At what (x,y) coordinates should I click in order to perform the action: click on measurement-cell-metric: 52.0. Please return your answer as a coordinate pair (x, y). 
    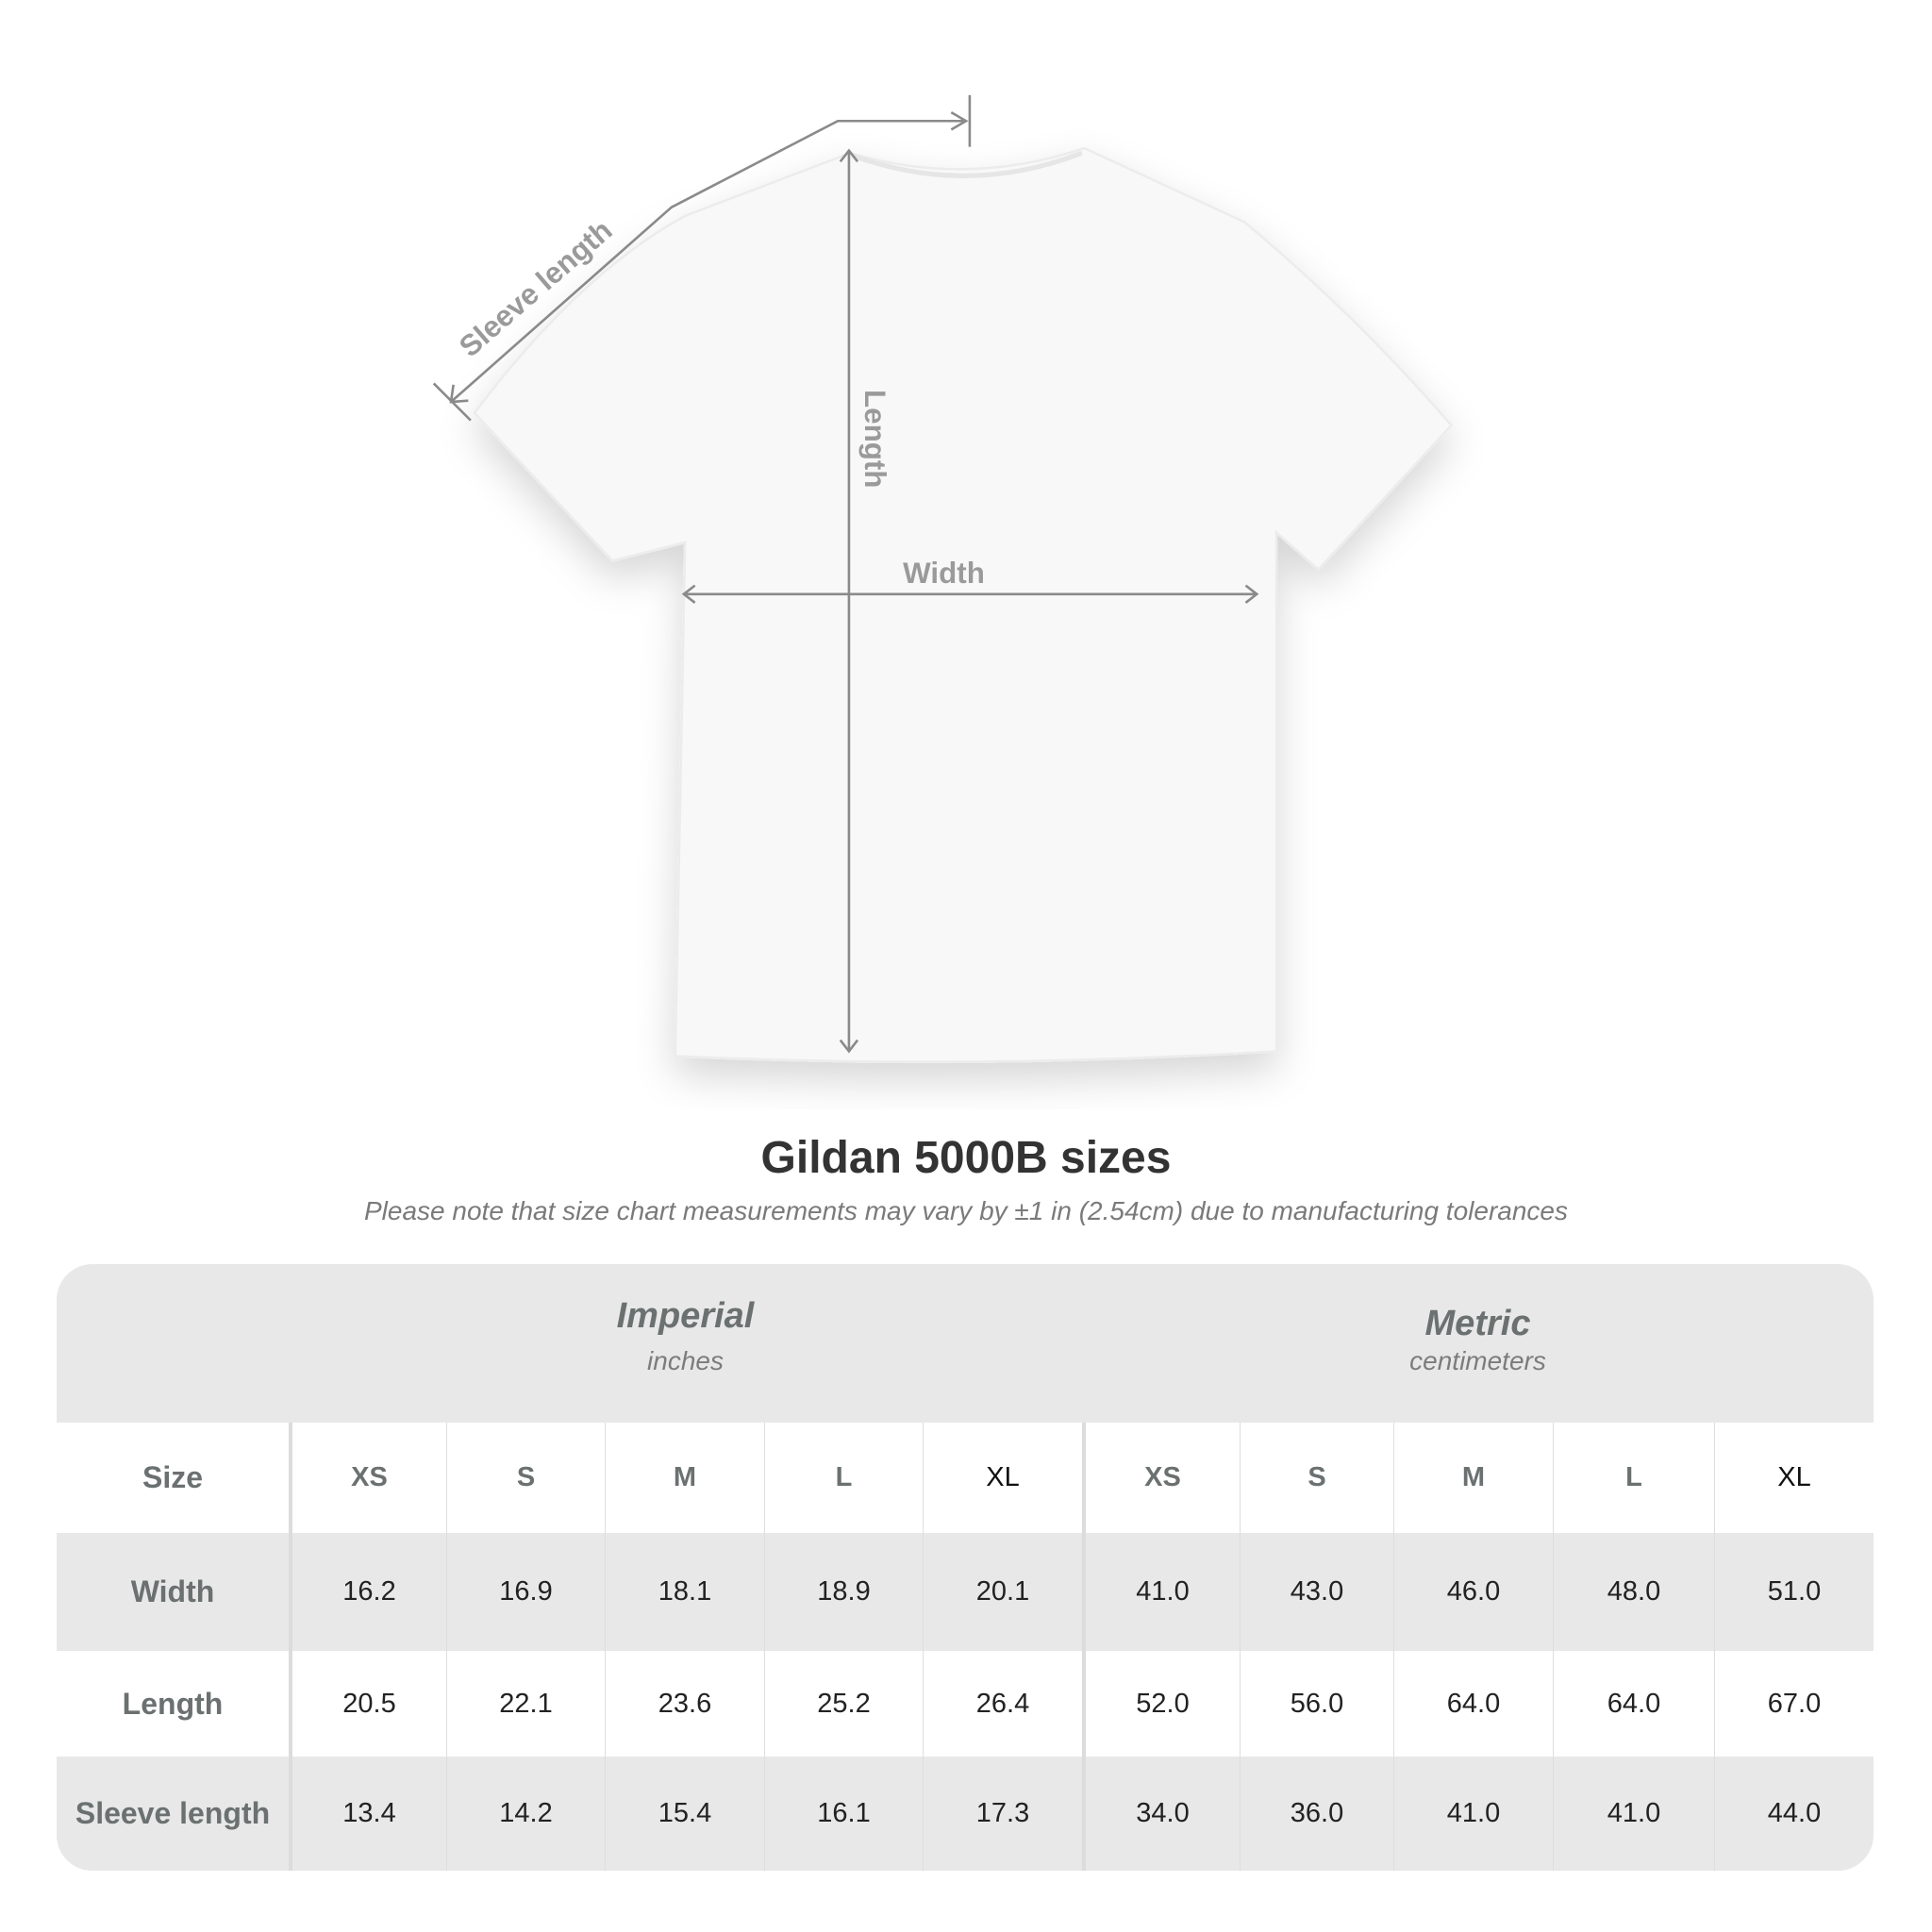
    Looking at the image, I should click on (1161, 1704).